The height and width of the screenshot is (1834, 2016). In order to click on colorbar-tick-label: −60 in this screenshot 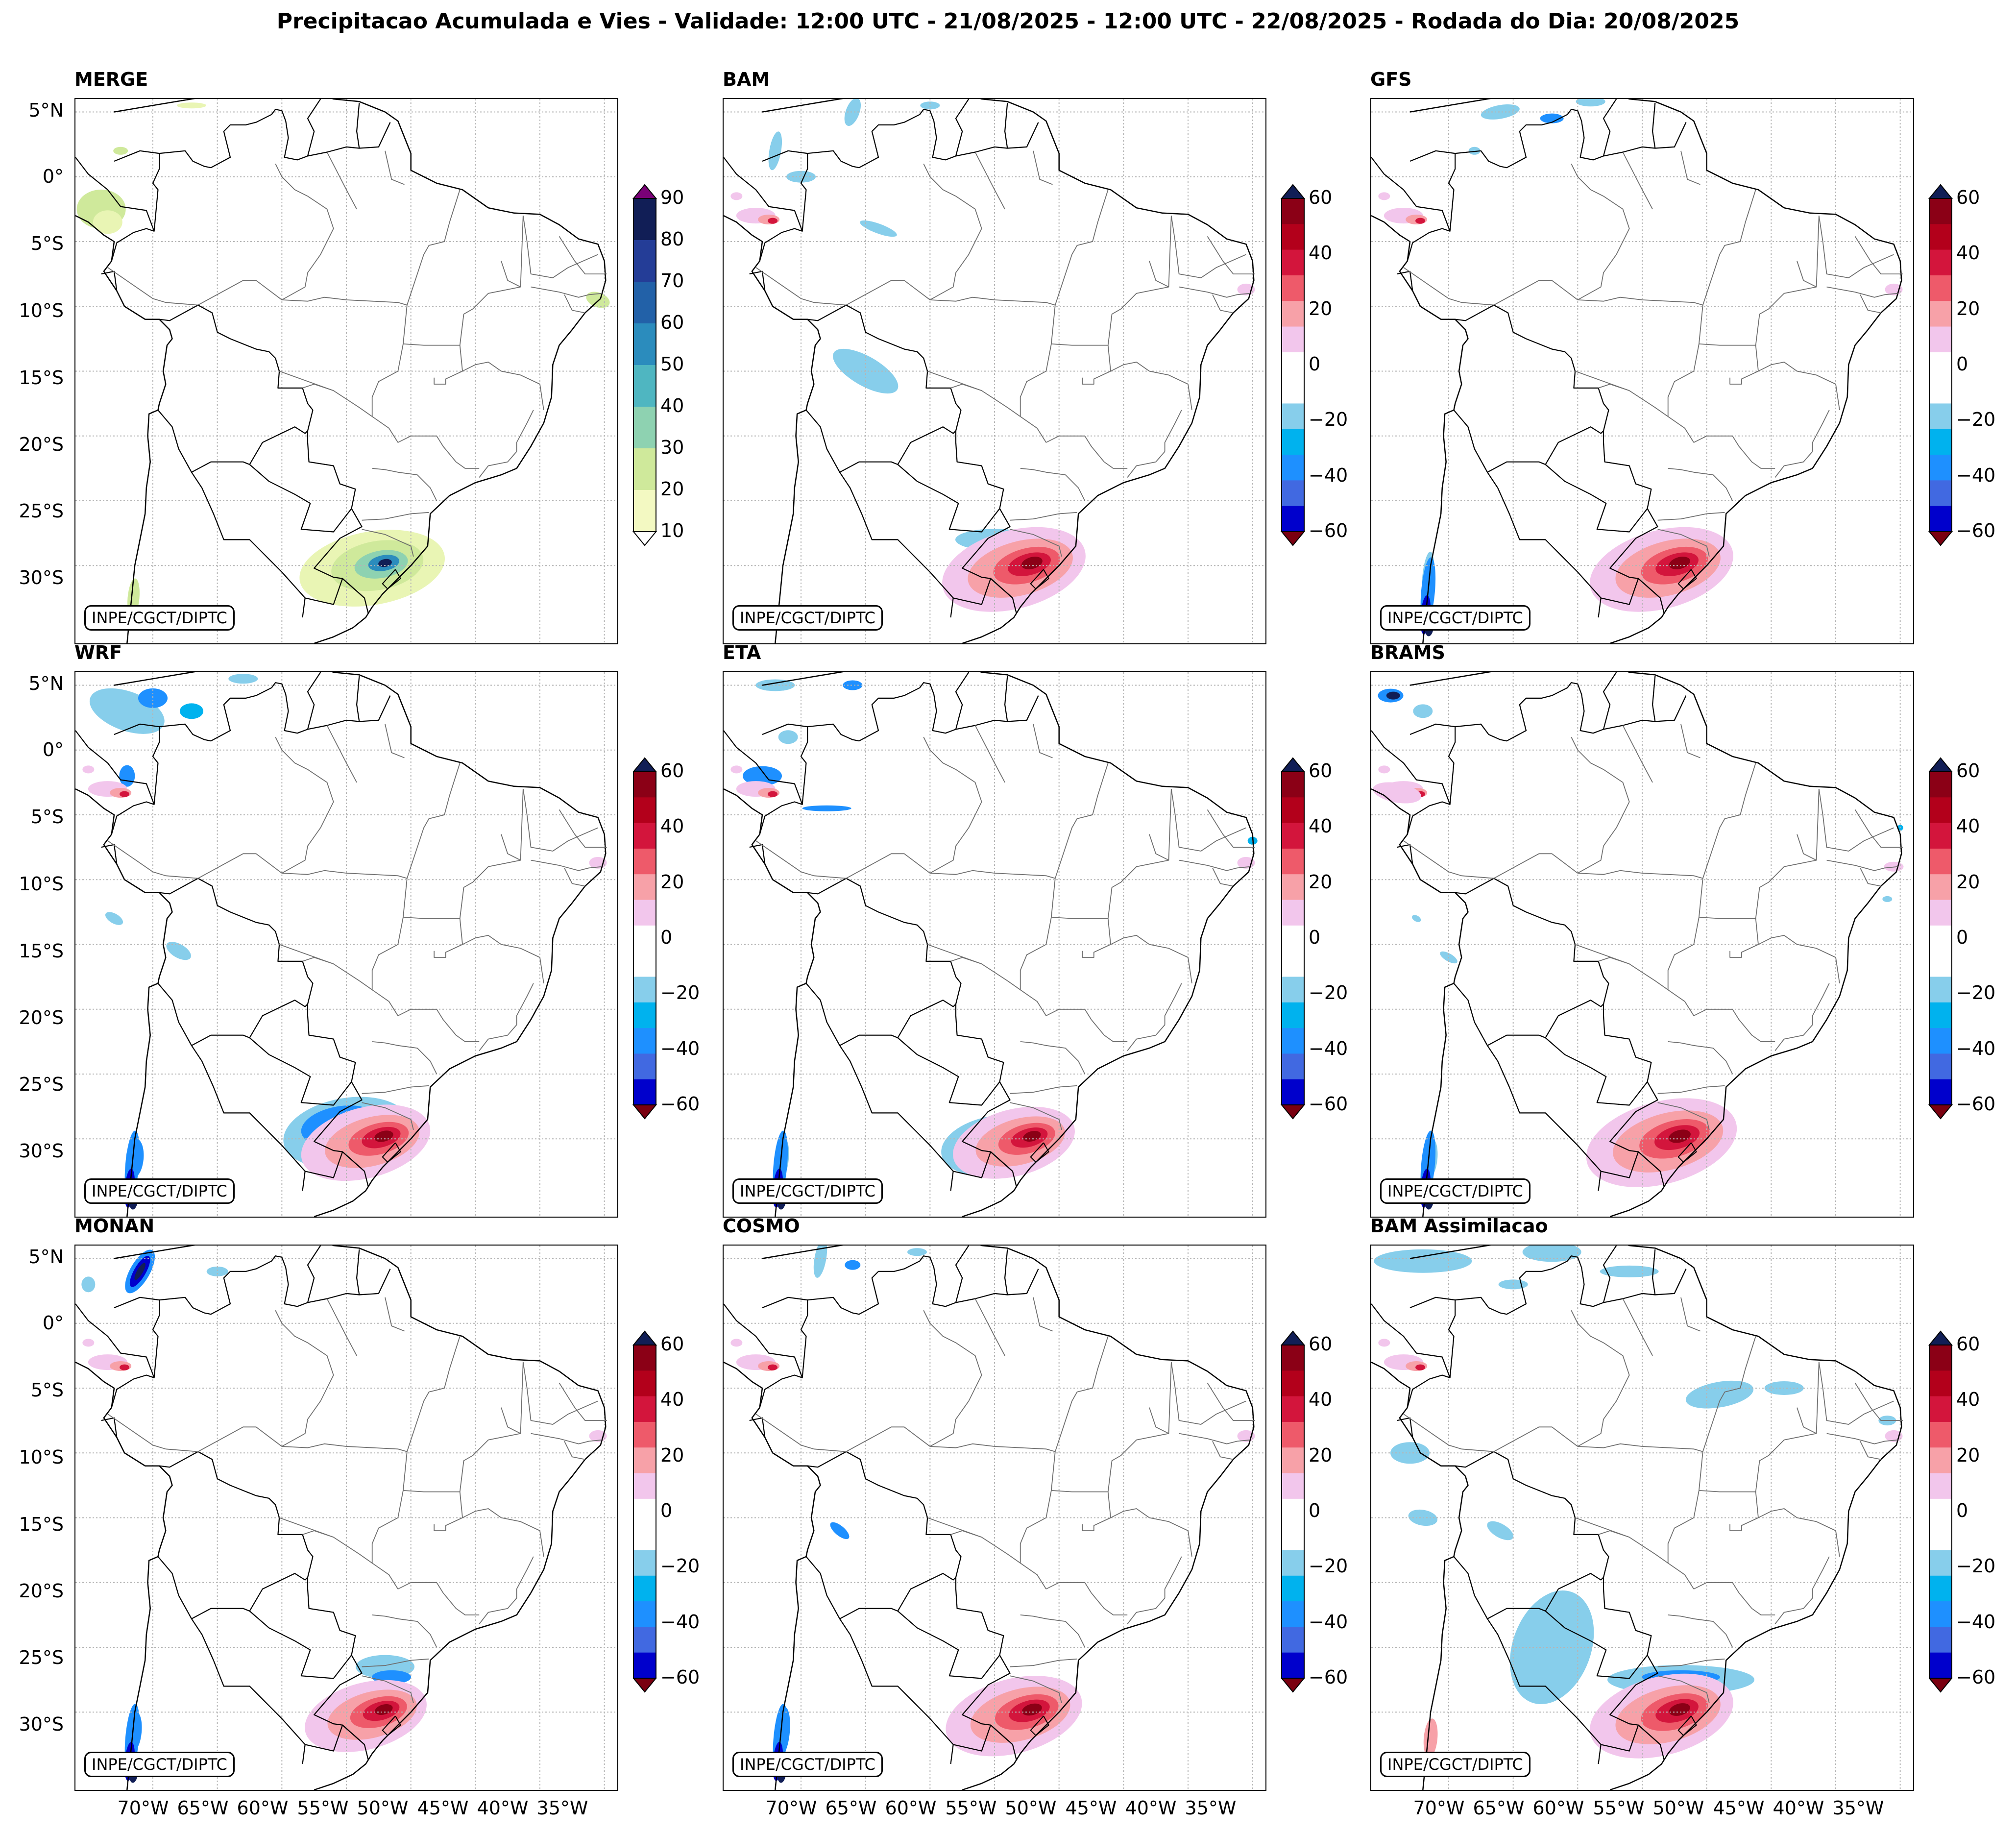, I will do `click(1328, 1104)`.